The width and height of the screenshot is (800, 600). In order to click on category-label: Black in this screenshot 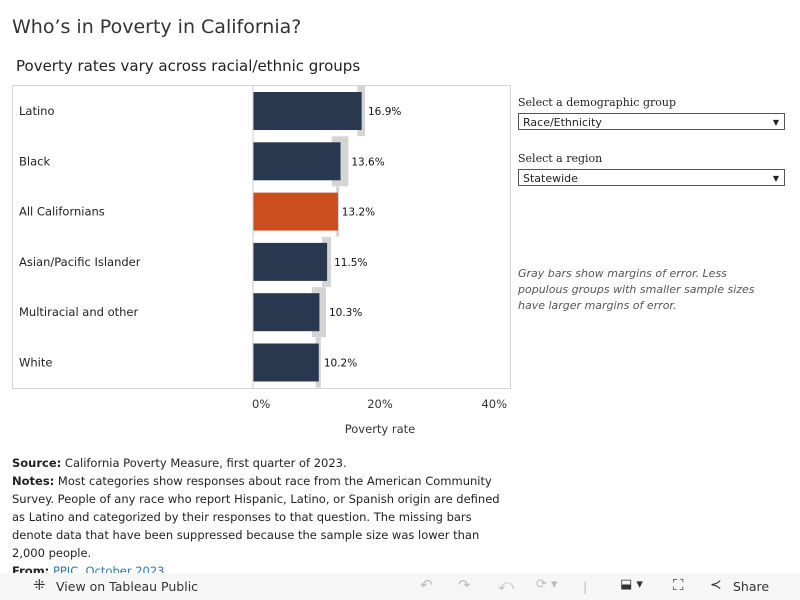, I will do `click(34, 161)`.